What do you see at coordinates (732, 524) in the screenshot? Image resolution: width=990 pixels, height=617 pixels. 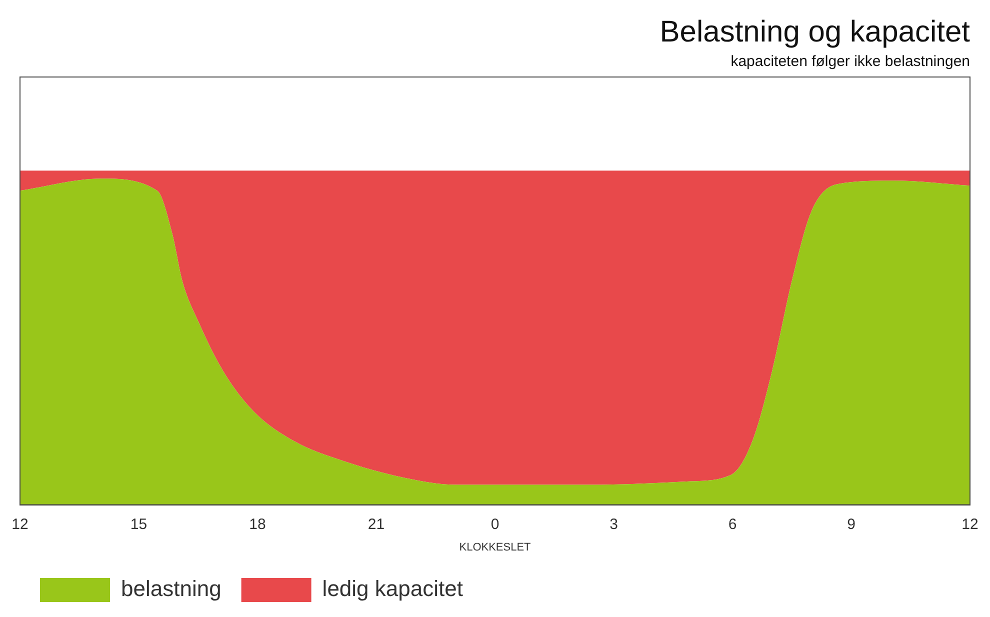 I see `x-tick-label: 6` at bounding box center [732, 524].